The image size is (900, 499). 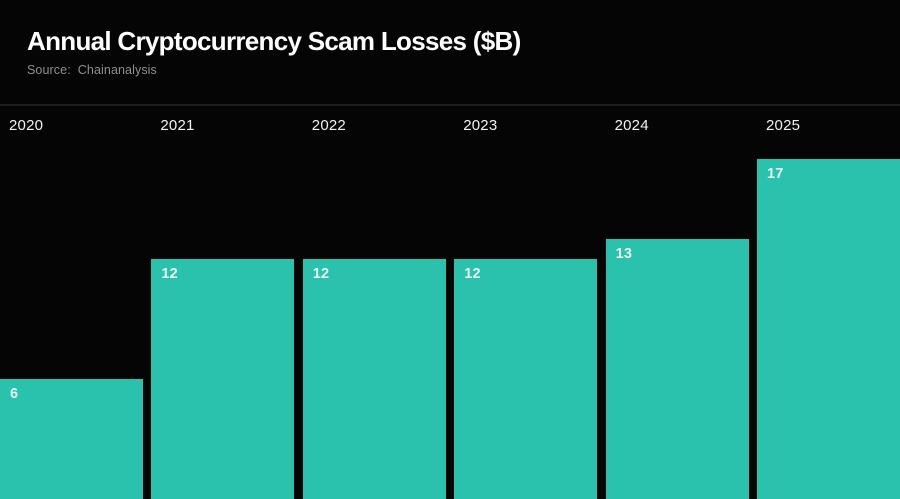 I want to click on source-line: Source: Chainanalysis, so click(x=453, y=70).